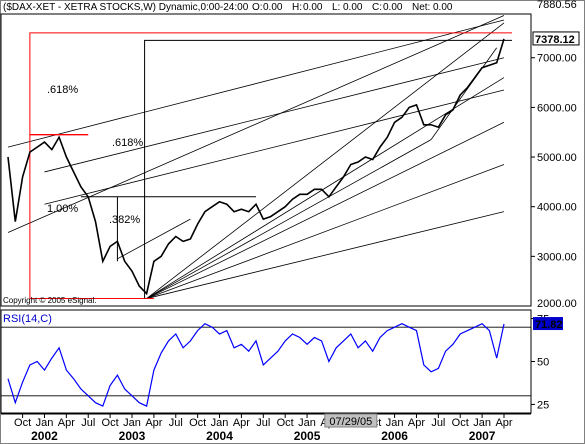  Describe the element at coordinates (482, 436) in the screenshot. I see `year-label: 2007` at that location.